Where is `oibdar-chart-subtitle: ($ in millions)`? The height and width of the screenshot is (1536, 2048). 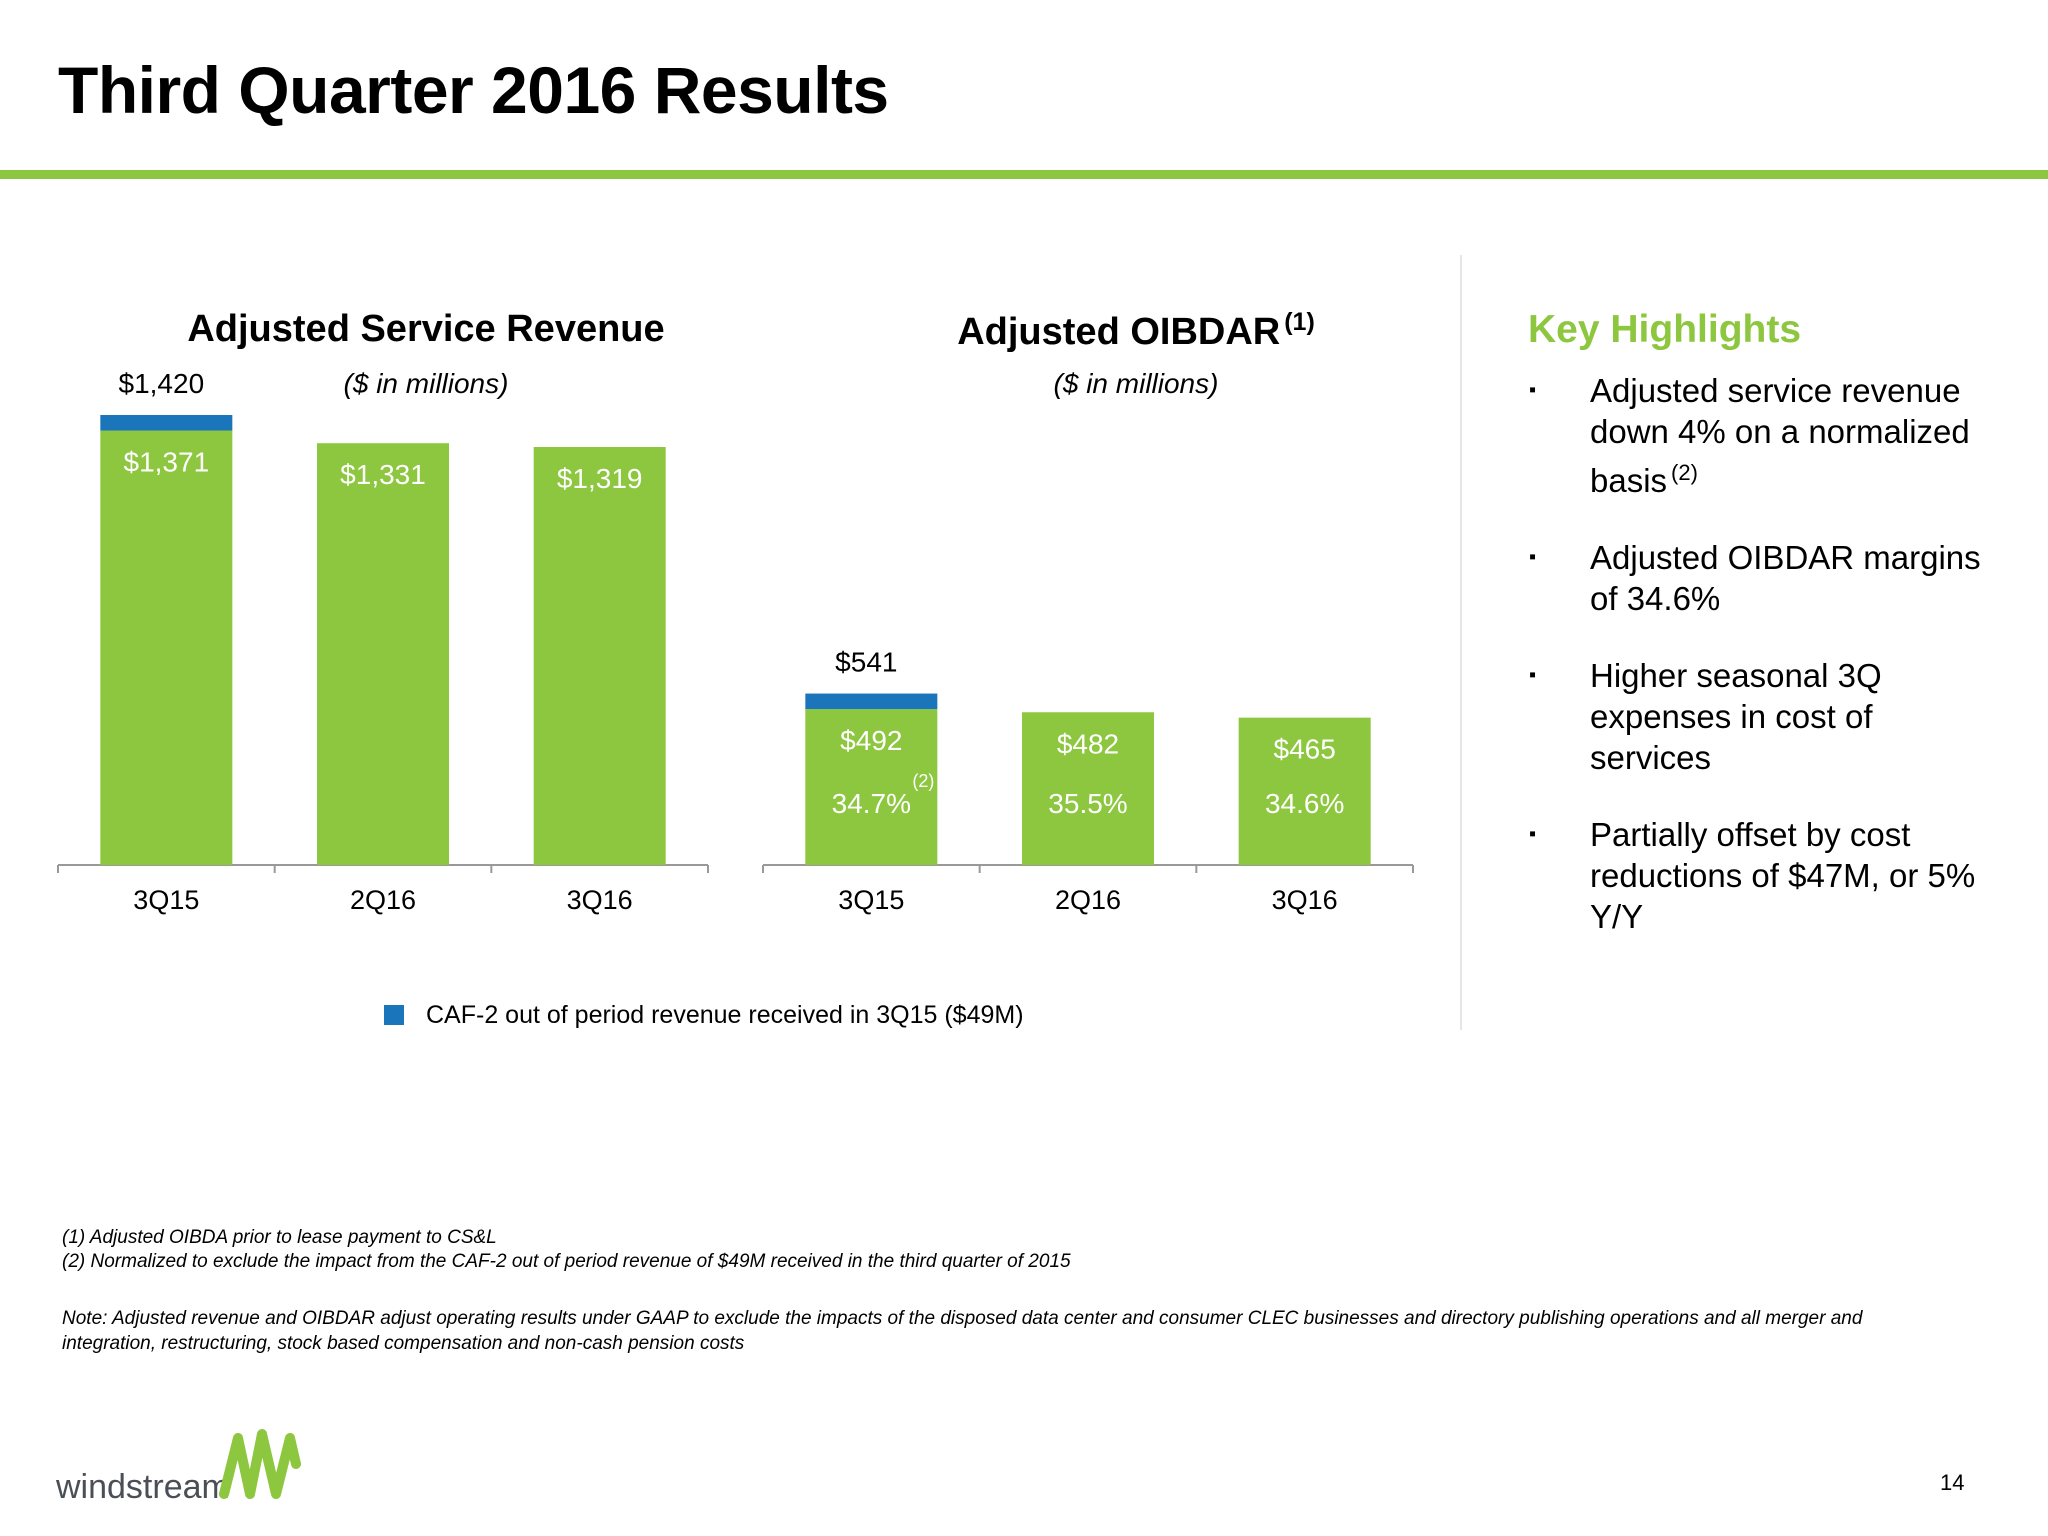
oibdar-chart-subtitle: ($ in millions) is located at coordinates (1136, 383).